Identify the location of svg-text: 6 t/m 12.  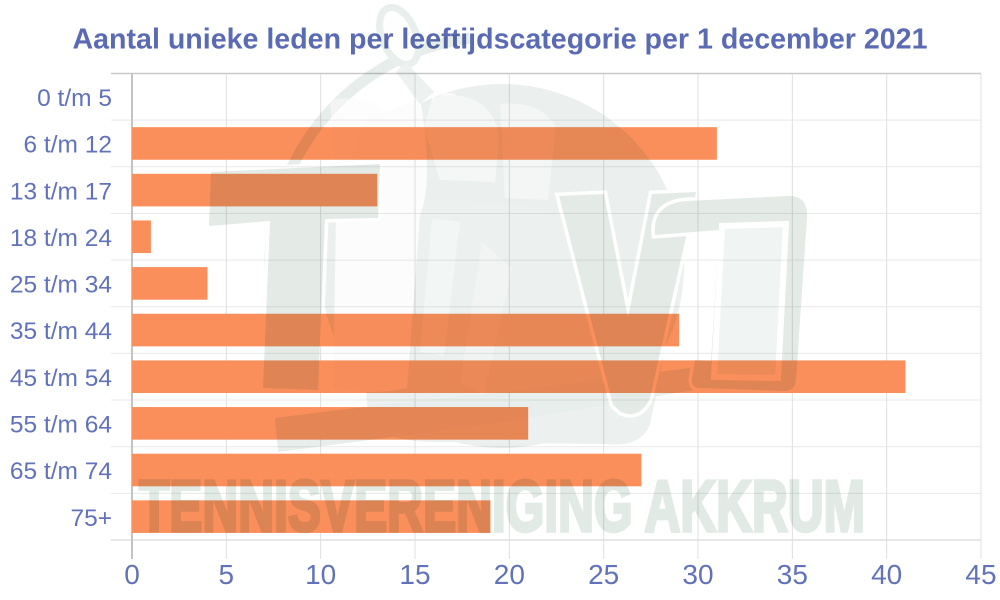
(67, 145).